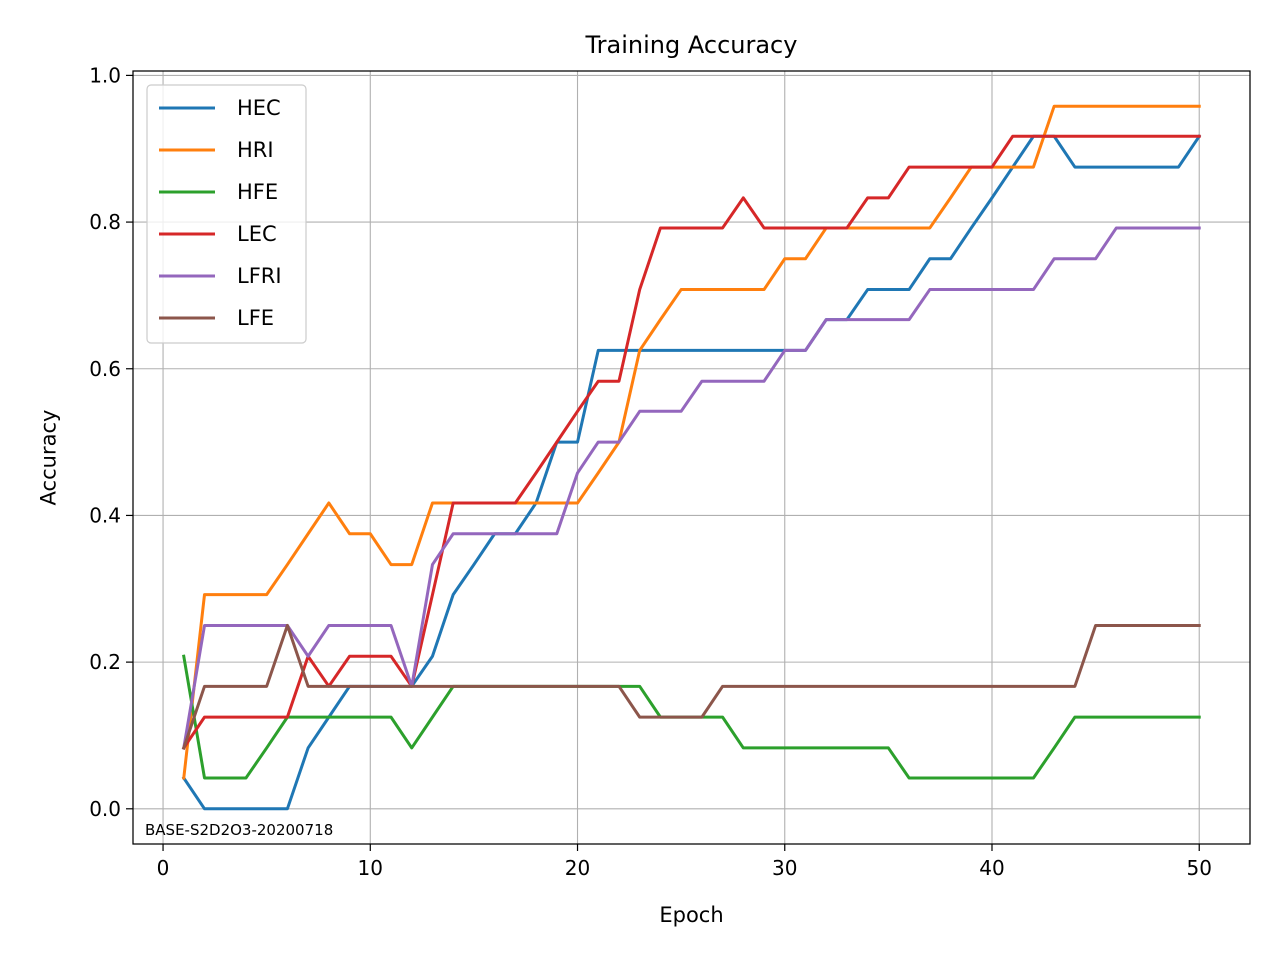 The width and height of the screenshot is (1280, 960). I want to click on legend-label-hfe: HFE, so click(257, 192).